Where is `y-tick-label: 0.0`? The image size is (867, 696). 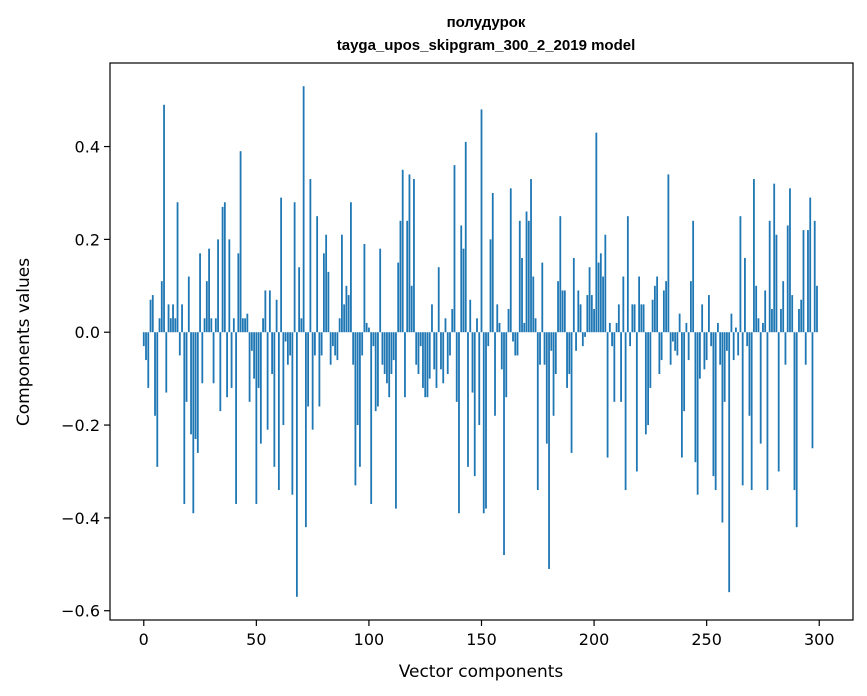
y-tick-label: 0.0 is located at coordinates (87, 332).